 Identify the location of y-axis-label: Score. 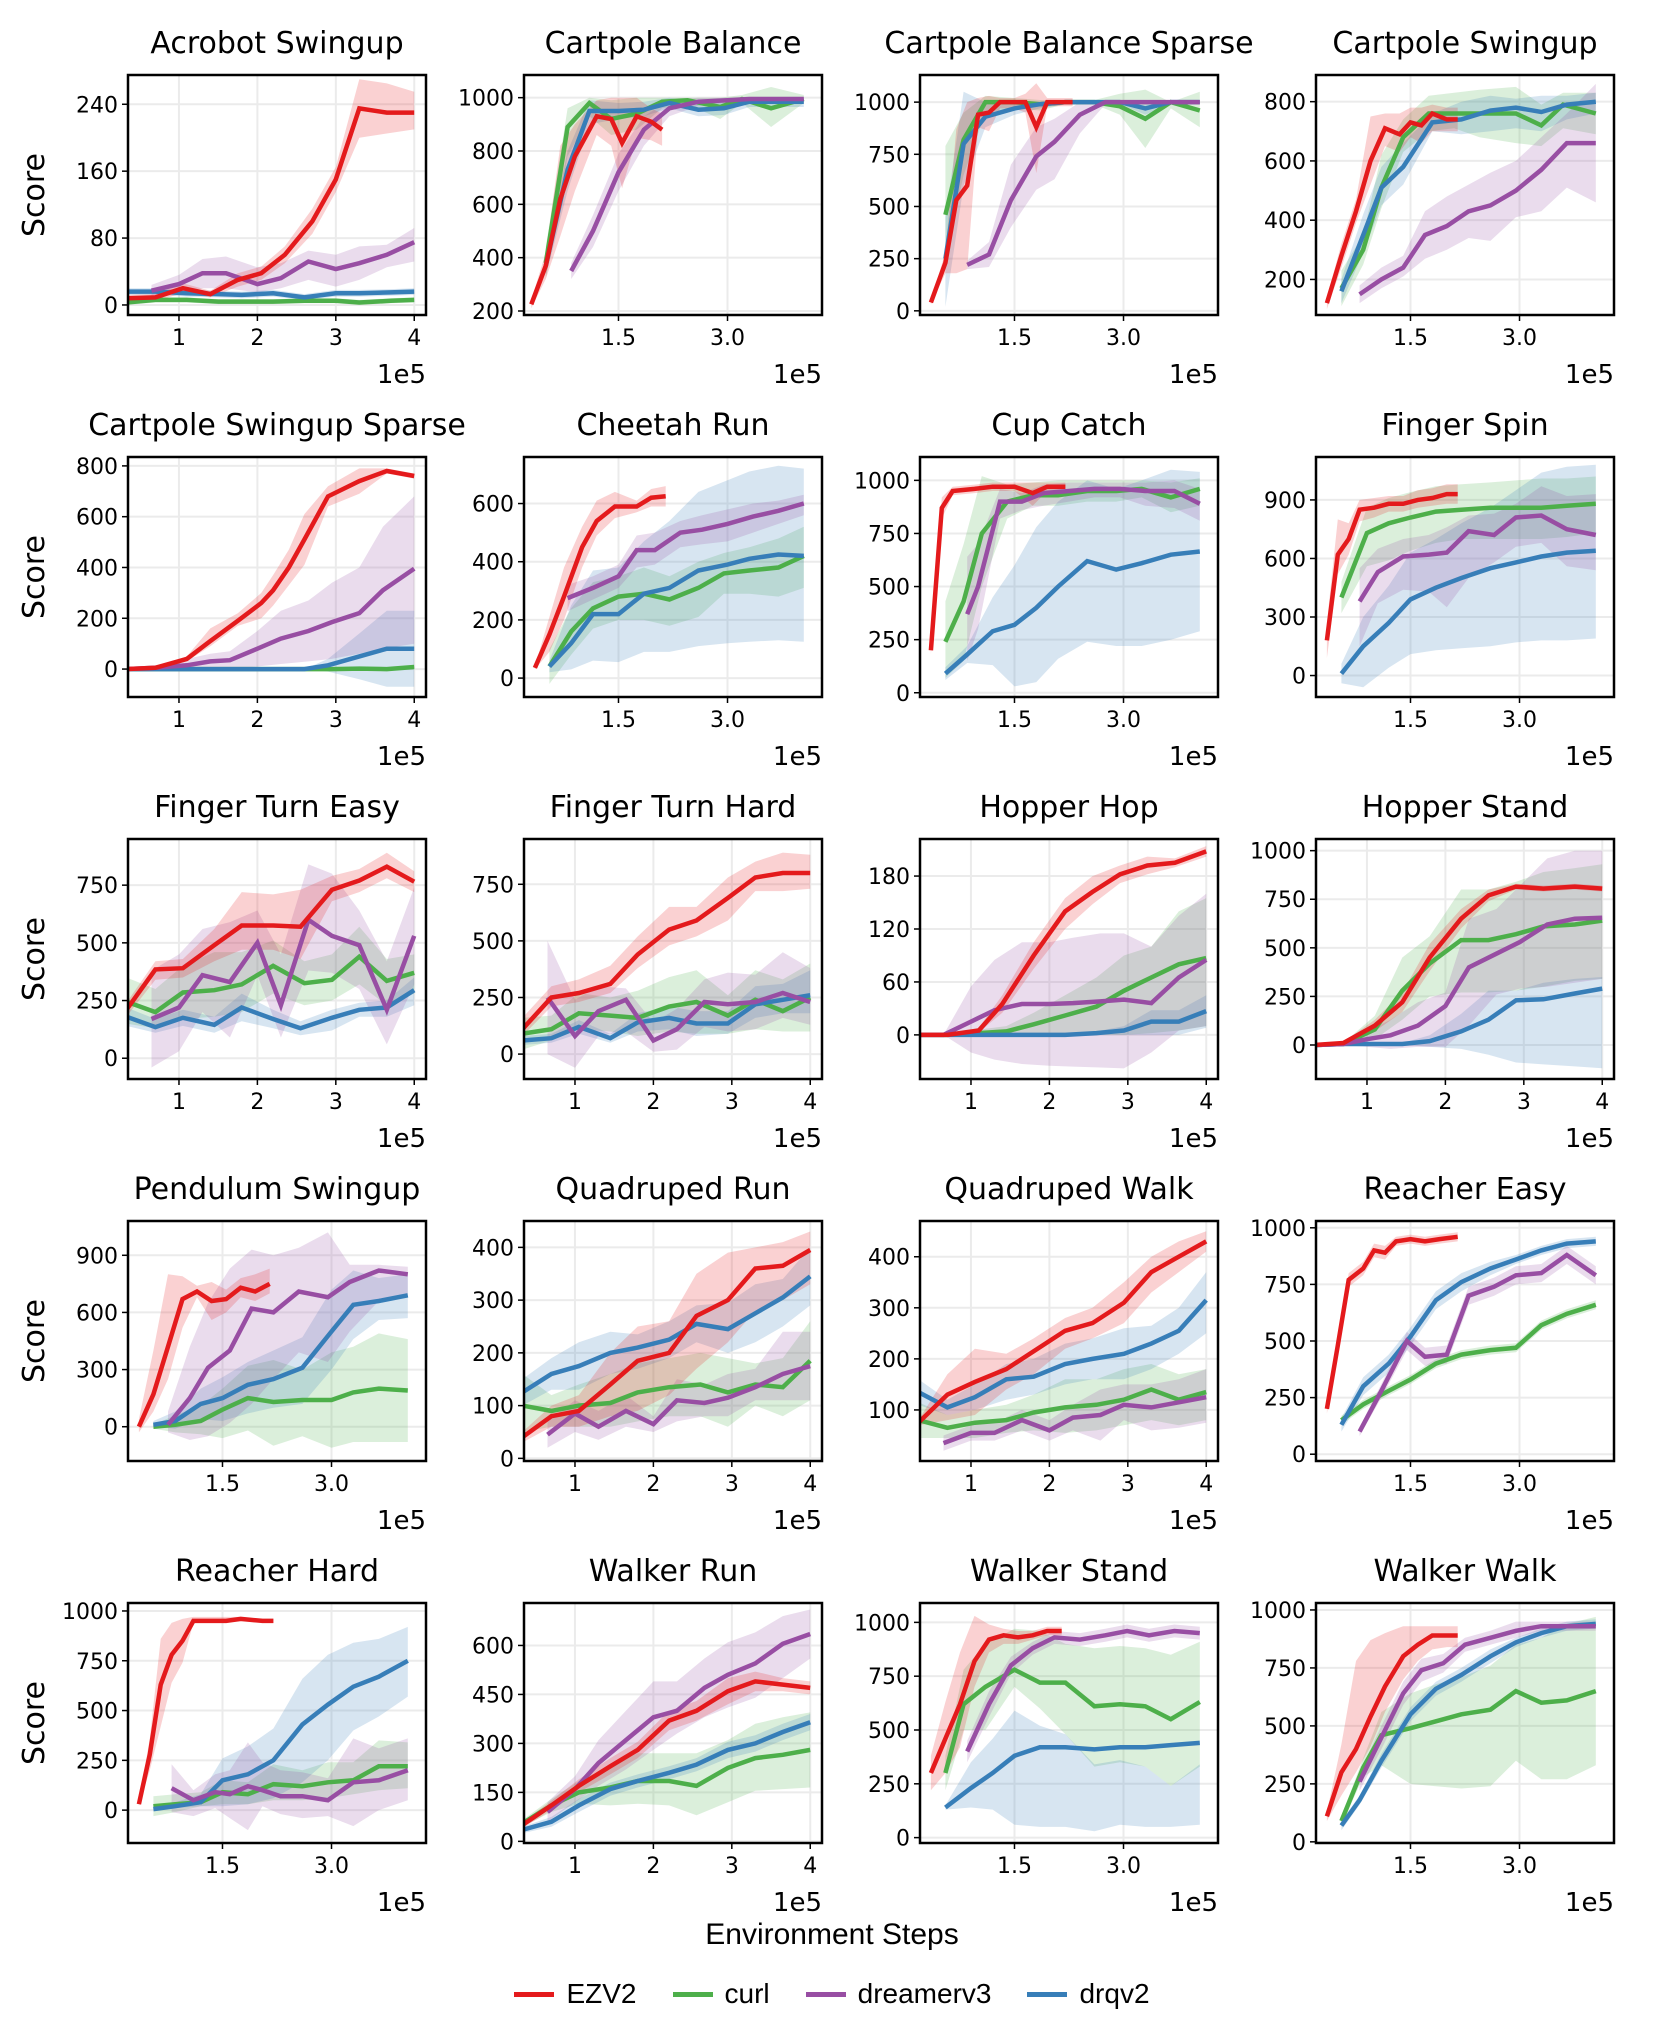
(34, 959).